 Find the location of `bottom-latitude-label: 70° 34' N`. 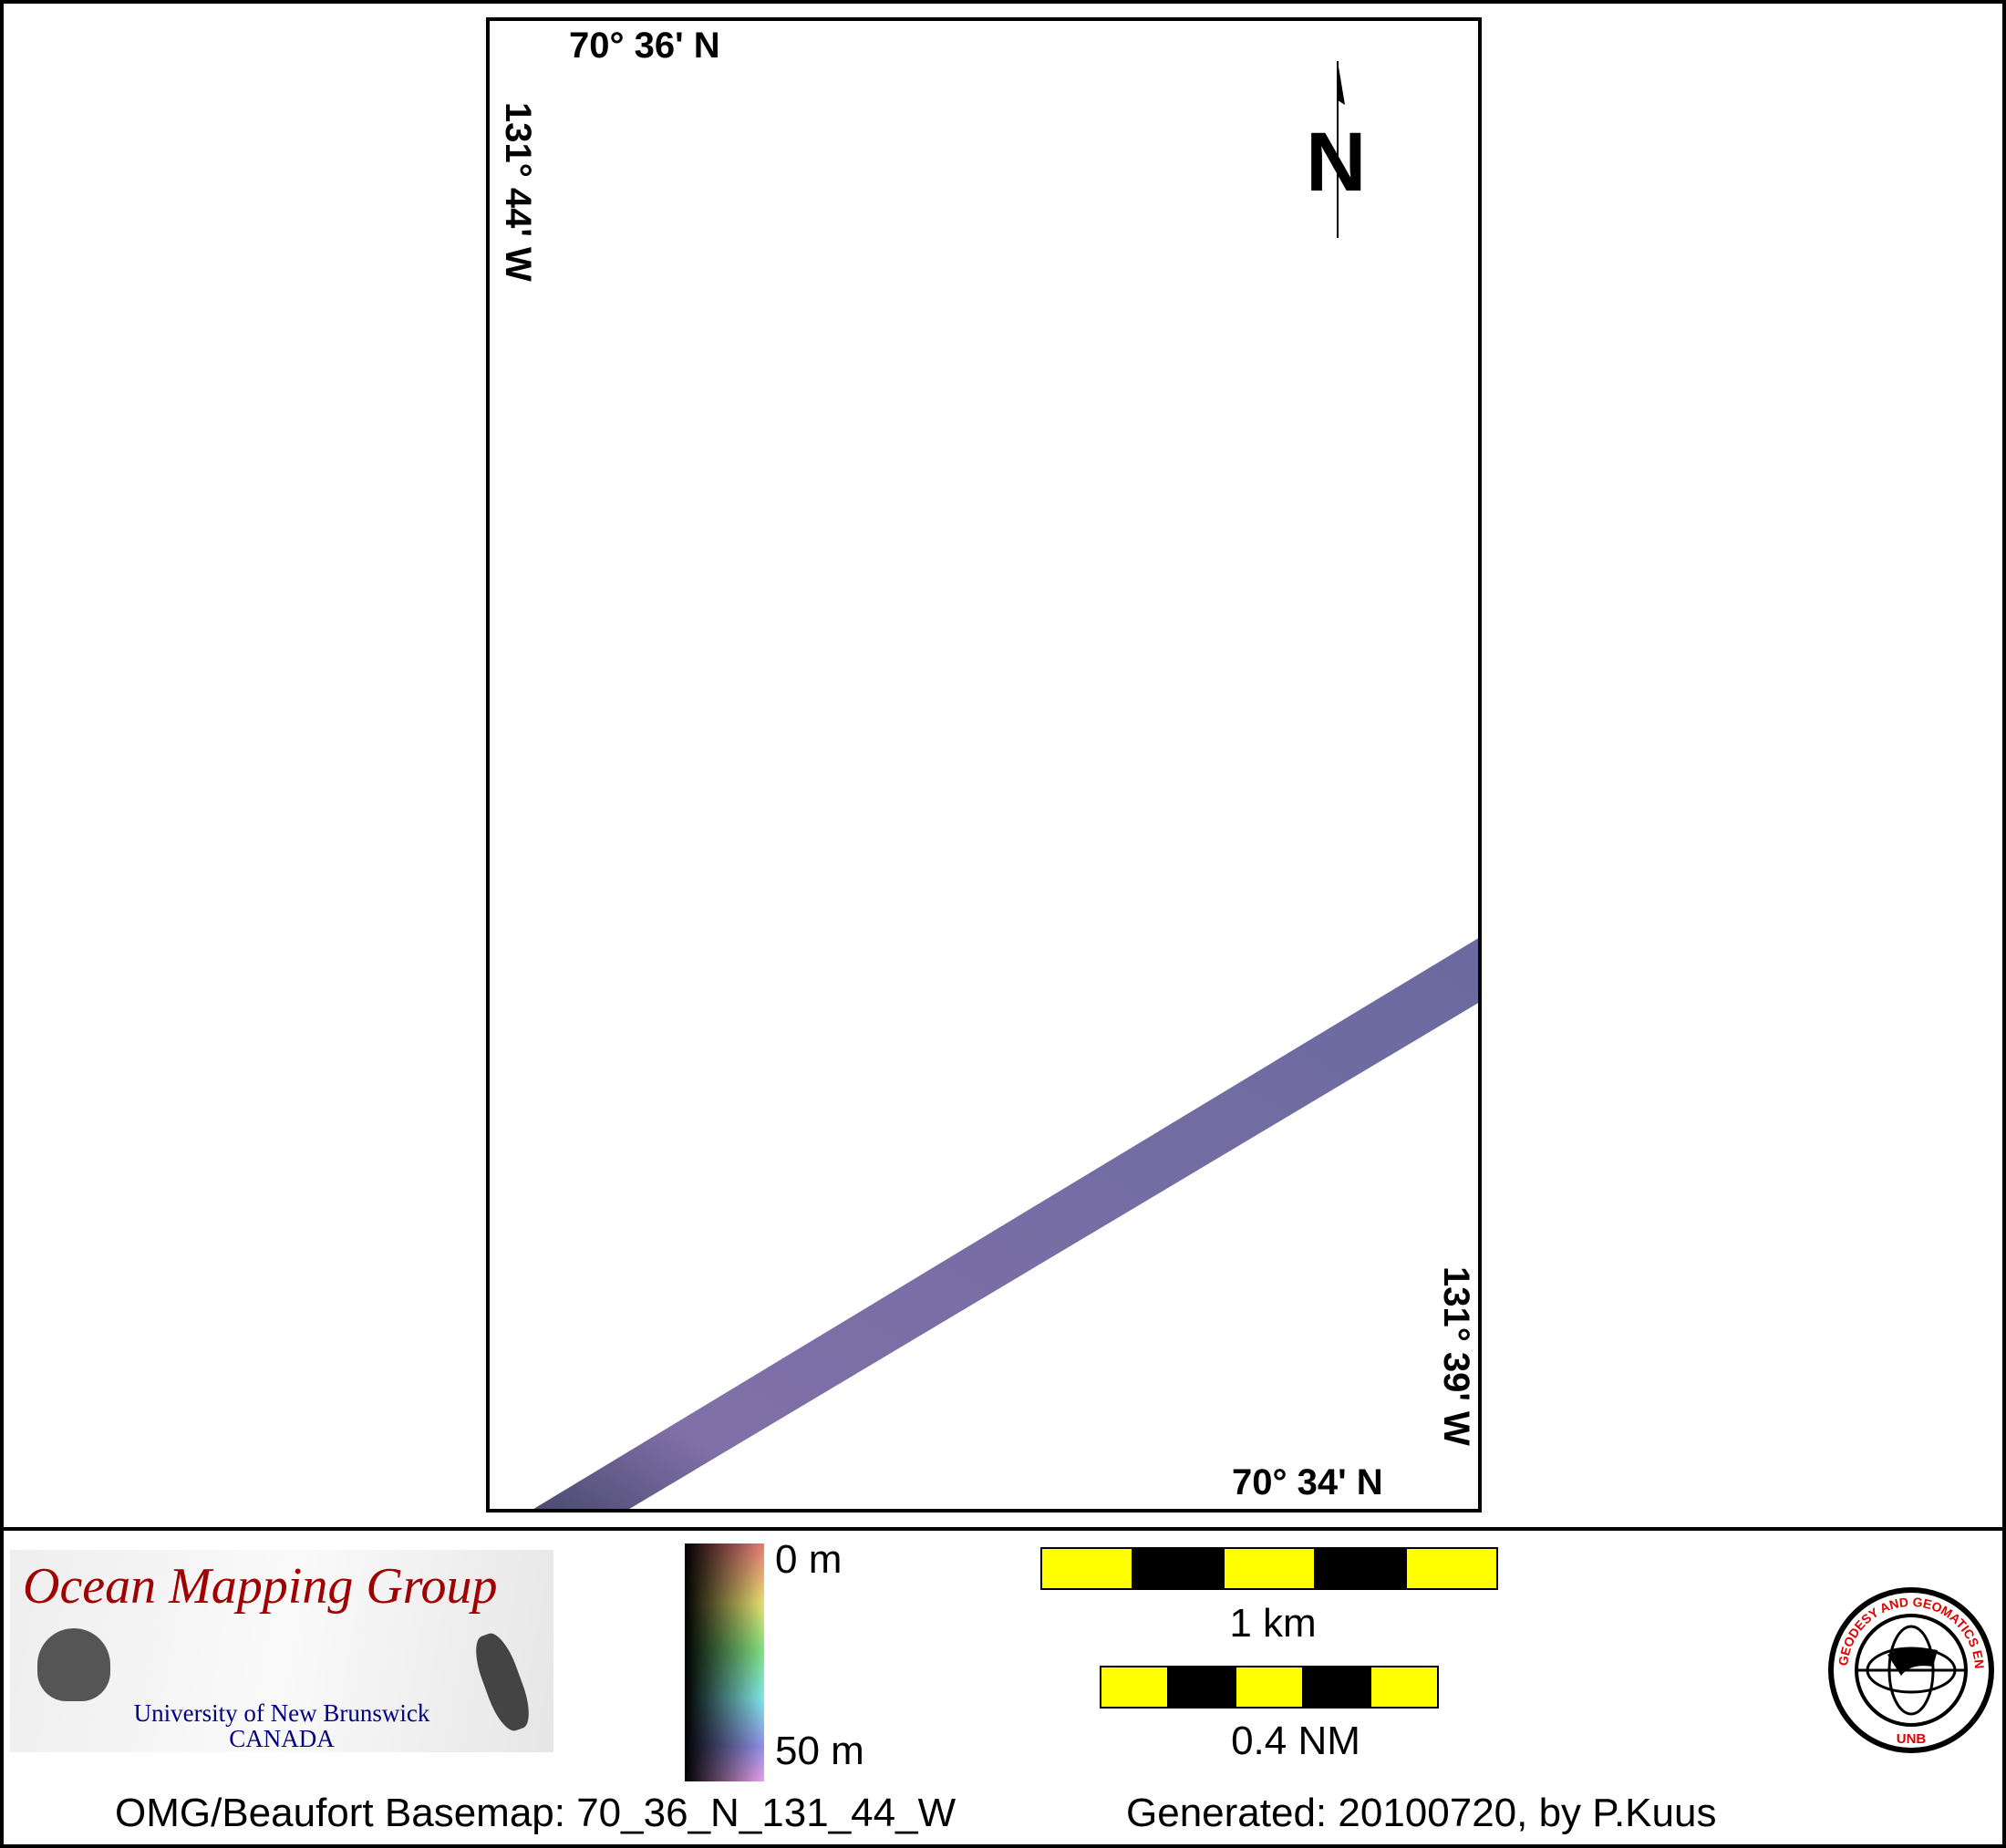

bottom-latitude-label: 70° 34' N is located at coordinates (1308, 1482).